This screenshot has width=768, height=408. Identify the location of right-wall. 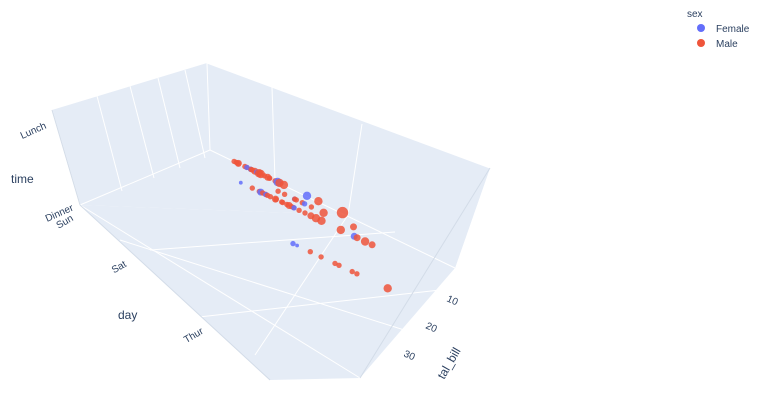
(419, 218).